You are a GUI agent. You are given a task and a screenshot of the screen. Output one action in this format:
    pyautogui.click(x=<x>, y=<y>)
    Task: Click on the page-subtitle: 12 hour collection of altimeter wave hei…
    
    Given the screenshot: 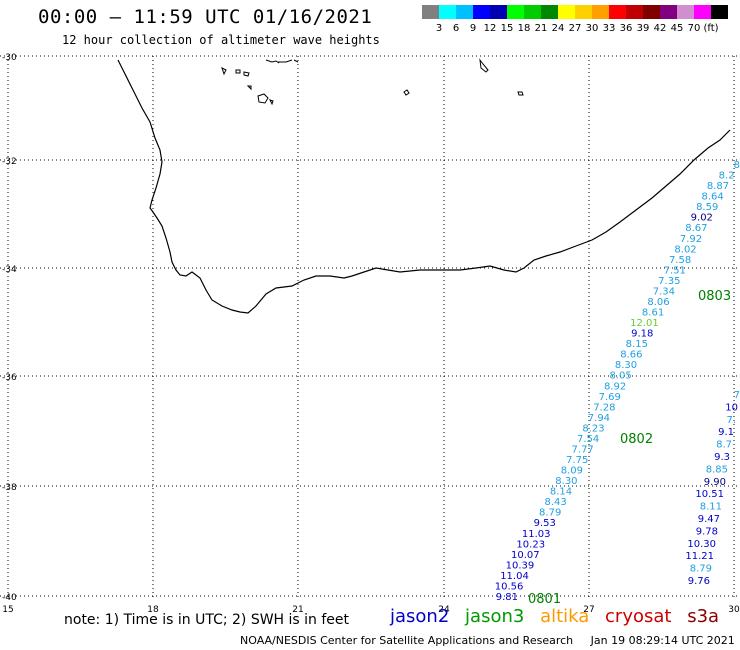 What is the action you would take?
    pyautogui.click(x=221, y=40)
    